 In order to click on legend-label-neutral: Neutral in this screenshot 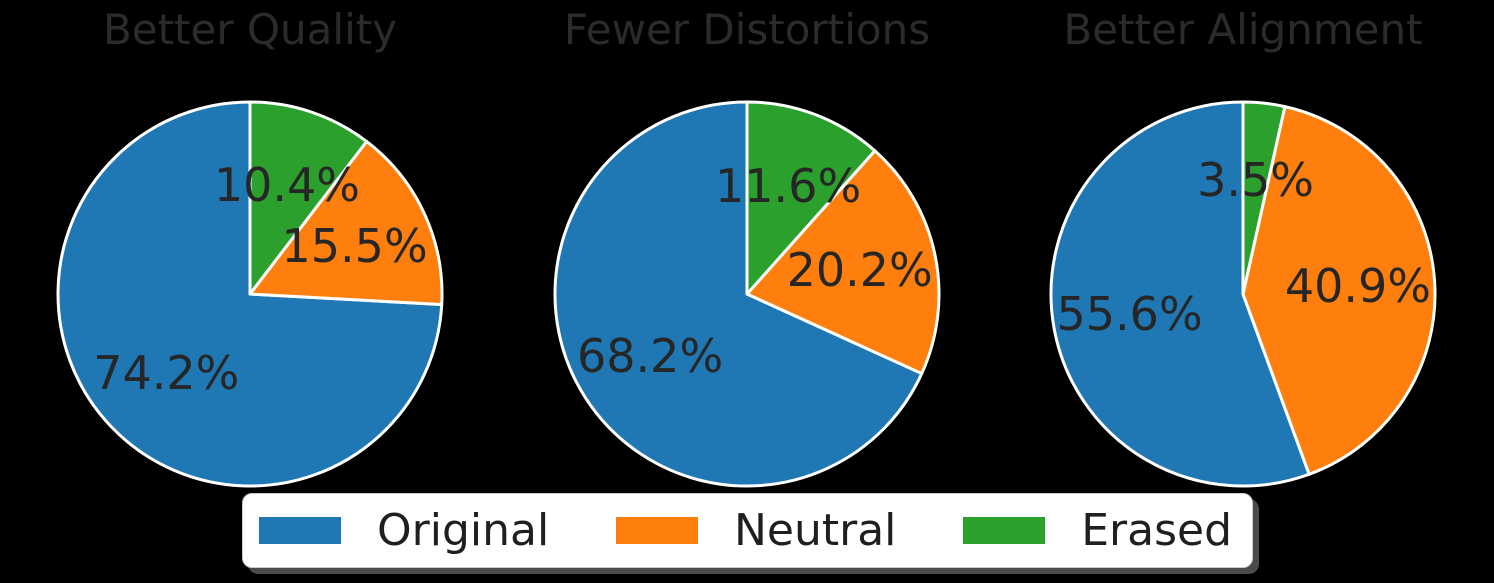, I will do `click(815, 530)`.